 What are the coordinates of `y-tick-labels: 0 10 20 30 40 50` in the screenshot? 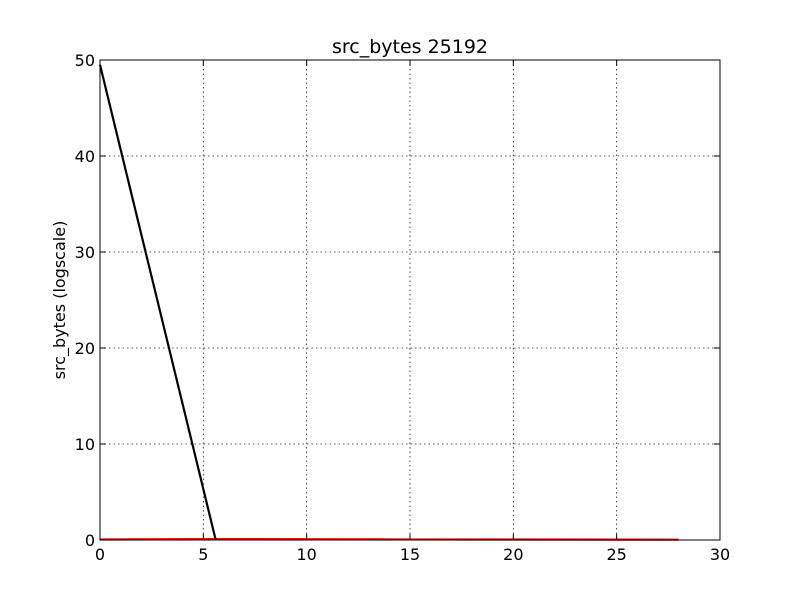 It's located at (85, 300).